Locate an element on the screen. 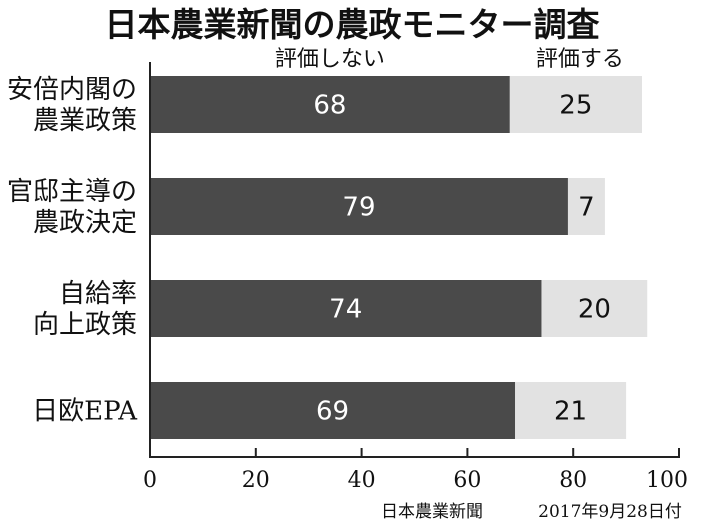  x-tick-label: 40 is located at coordinates (362, 480).